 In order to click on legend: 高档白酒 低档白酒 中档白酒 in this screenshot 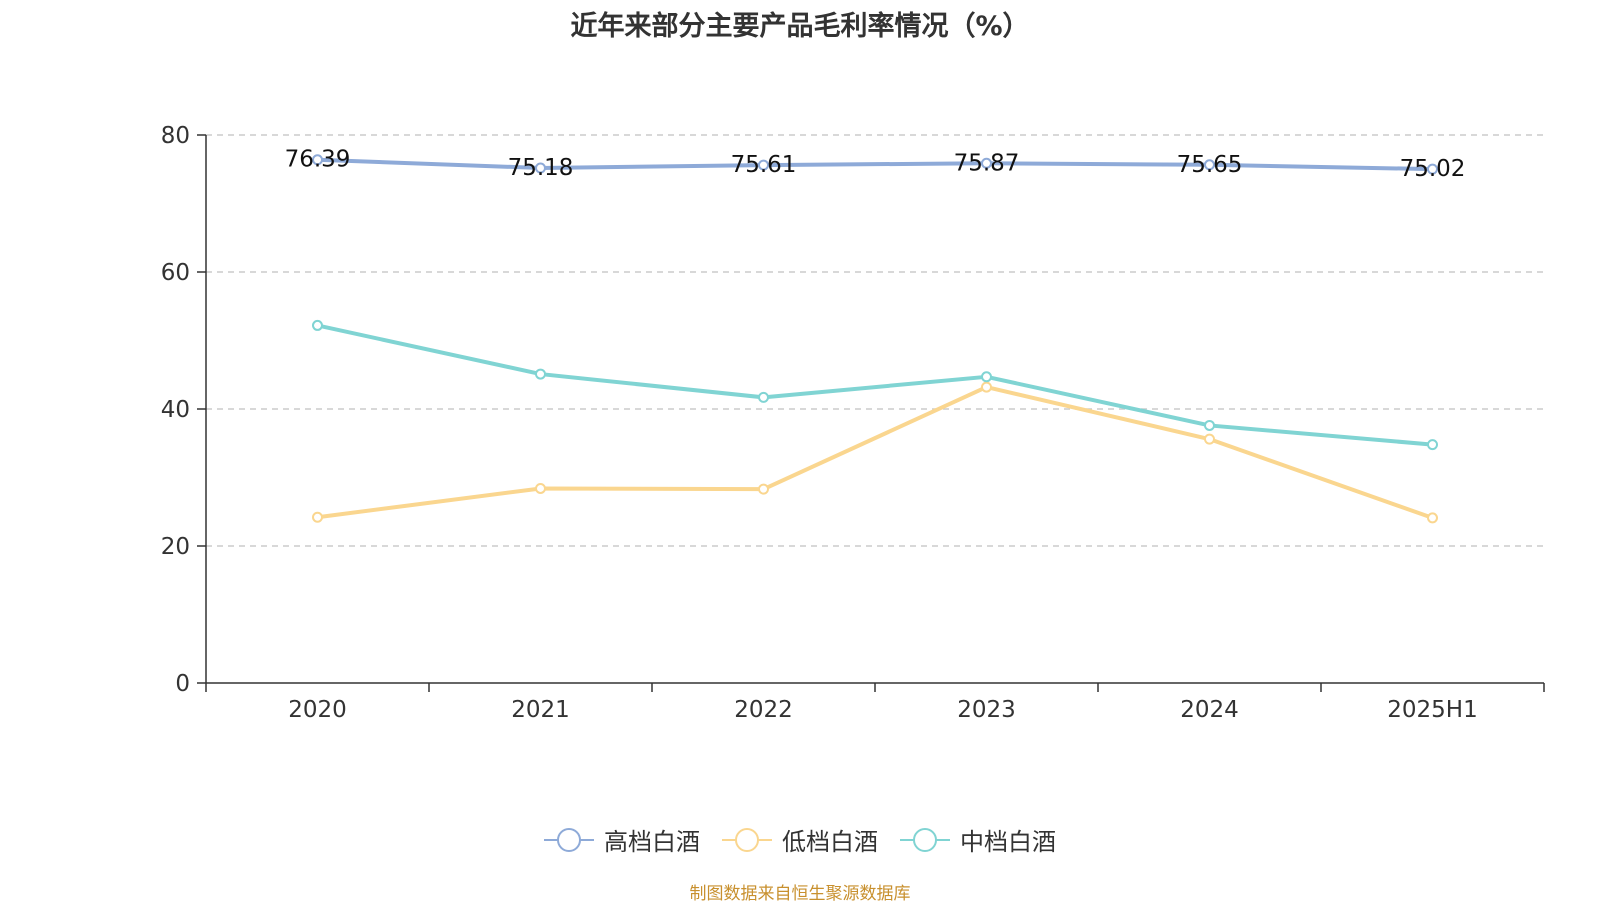, I will do `click(800, 839)`.